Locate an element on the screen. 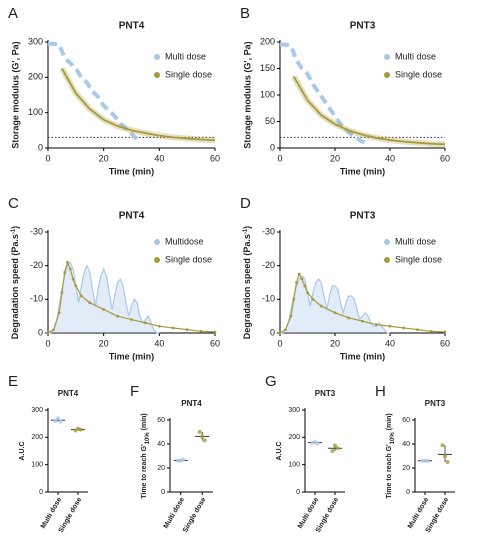  y-tick-label: -20 is located at coordinates (36, 265).